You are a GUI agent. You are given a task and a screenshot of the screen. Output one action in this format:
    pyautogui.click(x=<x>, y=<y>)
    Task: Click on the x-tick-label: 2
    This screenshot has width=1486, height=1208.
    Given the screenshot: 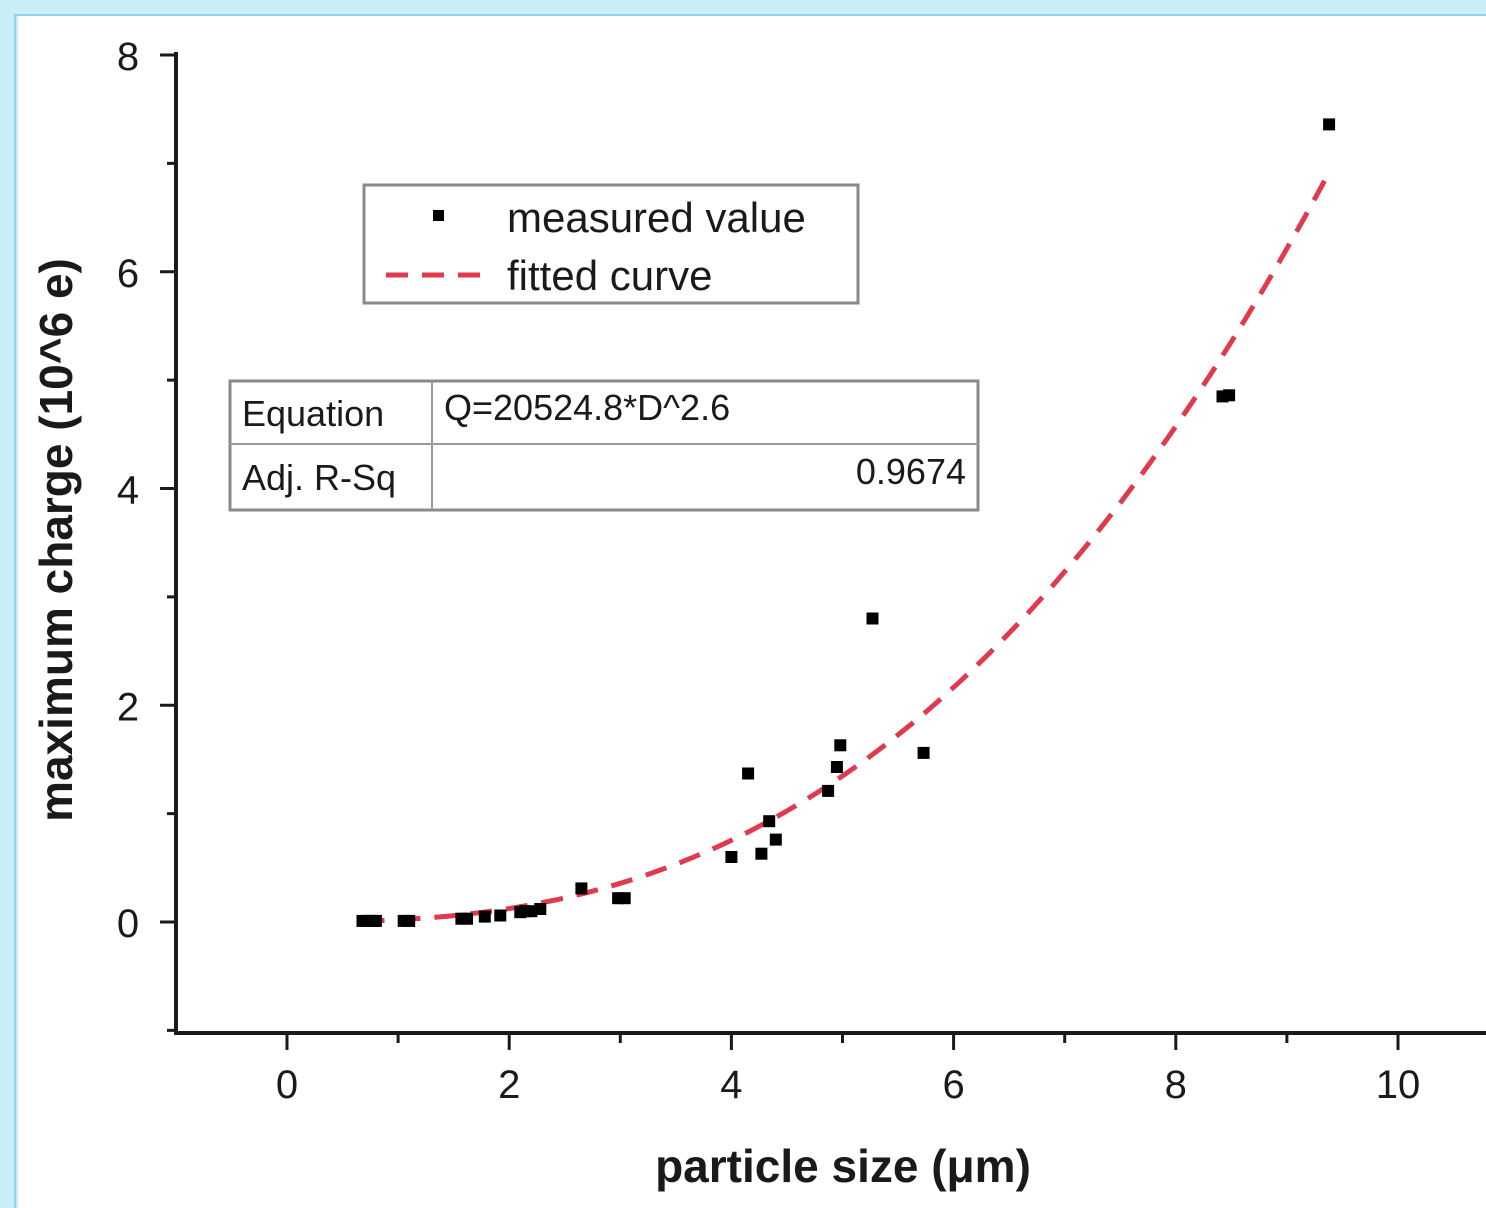 What is the action you would take?
    pyautogui.click(x=509, y=1085)
    